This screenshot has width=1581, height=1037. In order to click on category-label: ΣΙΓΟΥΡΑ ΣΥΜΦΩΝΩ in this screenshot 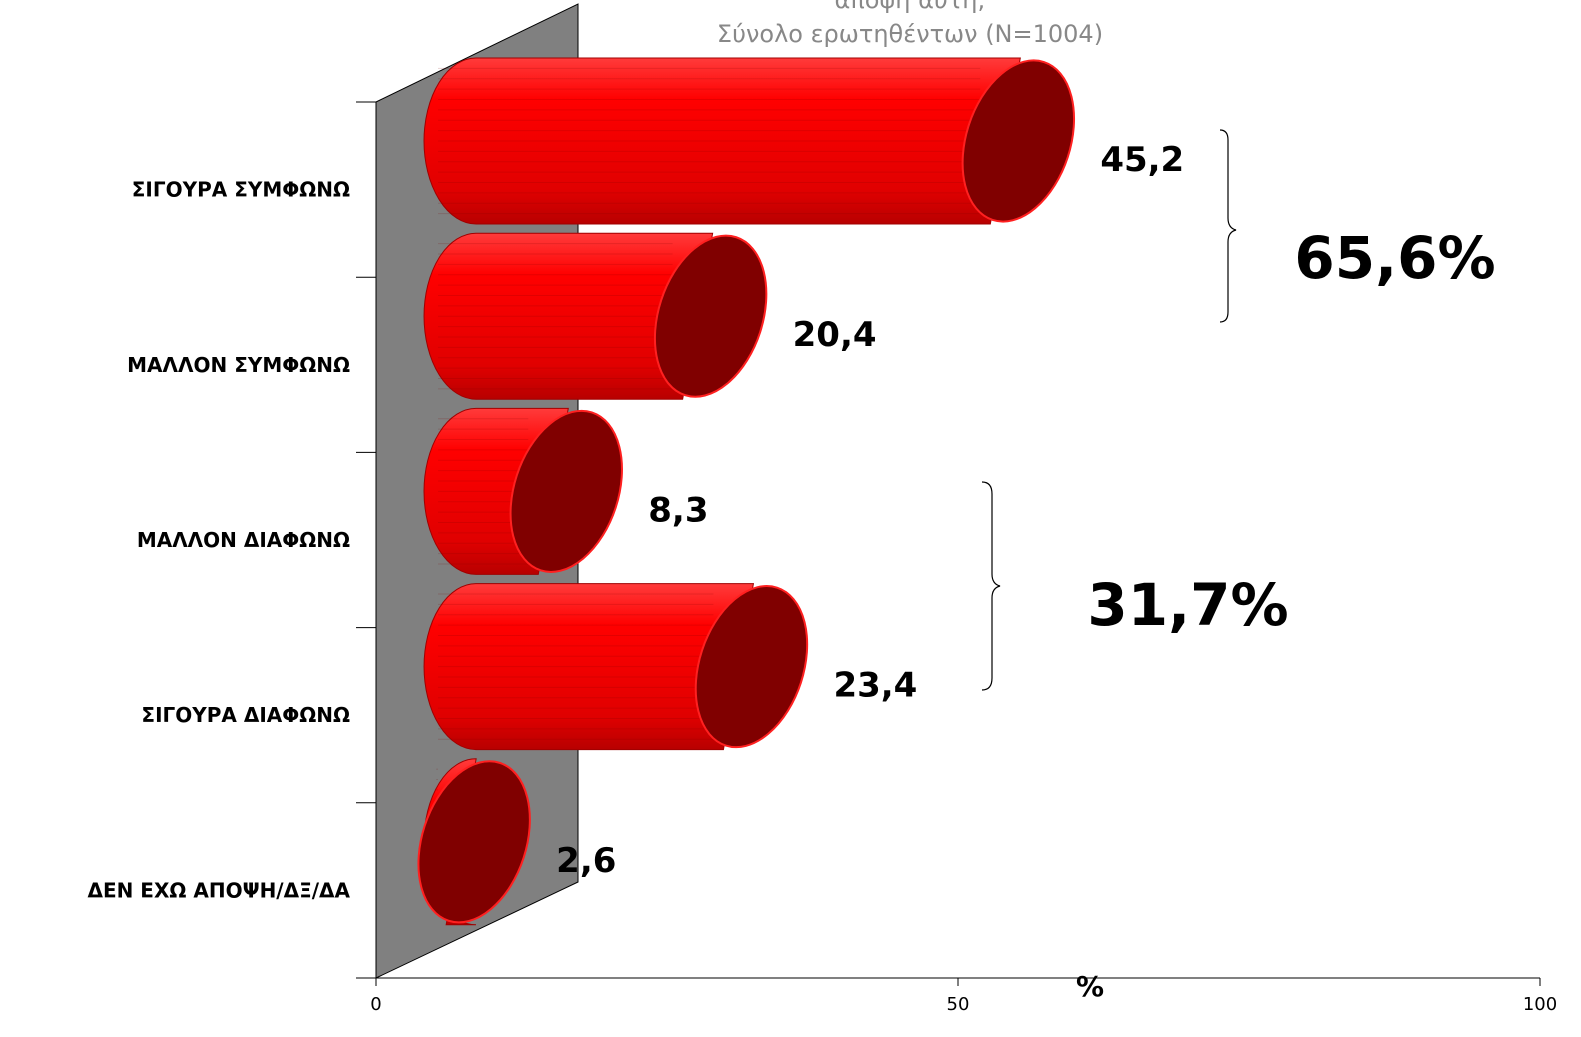, I will do `click(241, 190)`.